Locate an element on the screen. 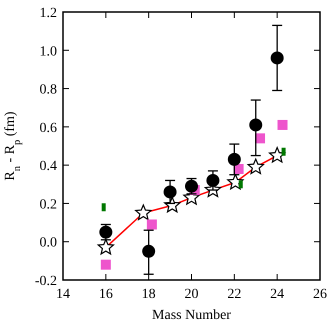 This screenshot has height=327, width=328. y-tick-label: 0.0 is located at coordinates (48, 243).